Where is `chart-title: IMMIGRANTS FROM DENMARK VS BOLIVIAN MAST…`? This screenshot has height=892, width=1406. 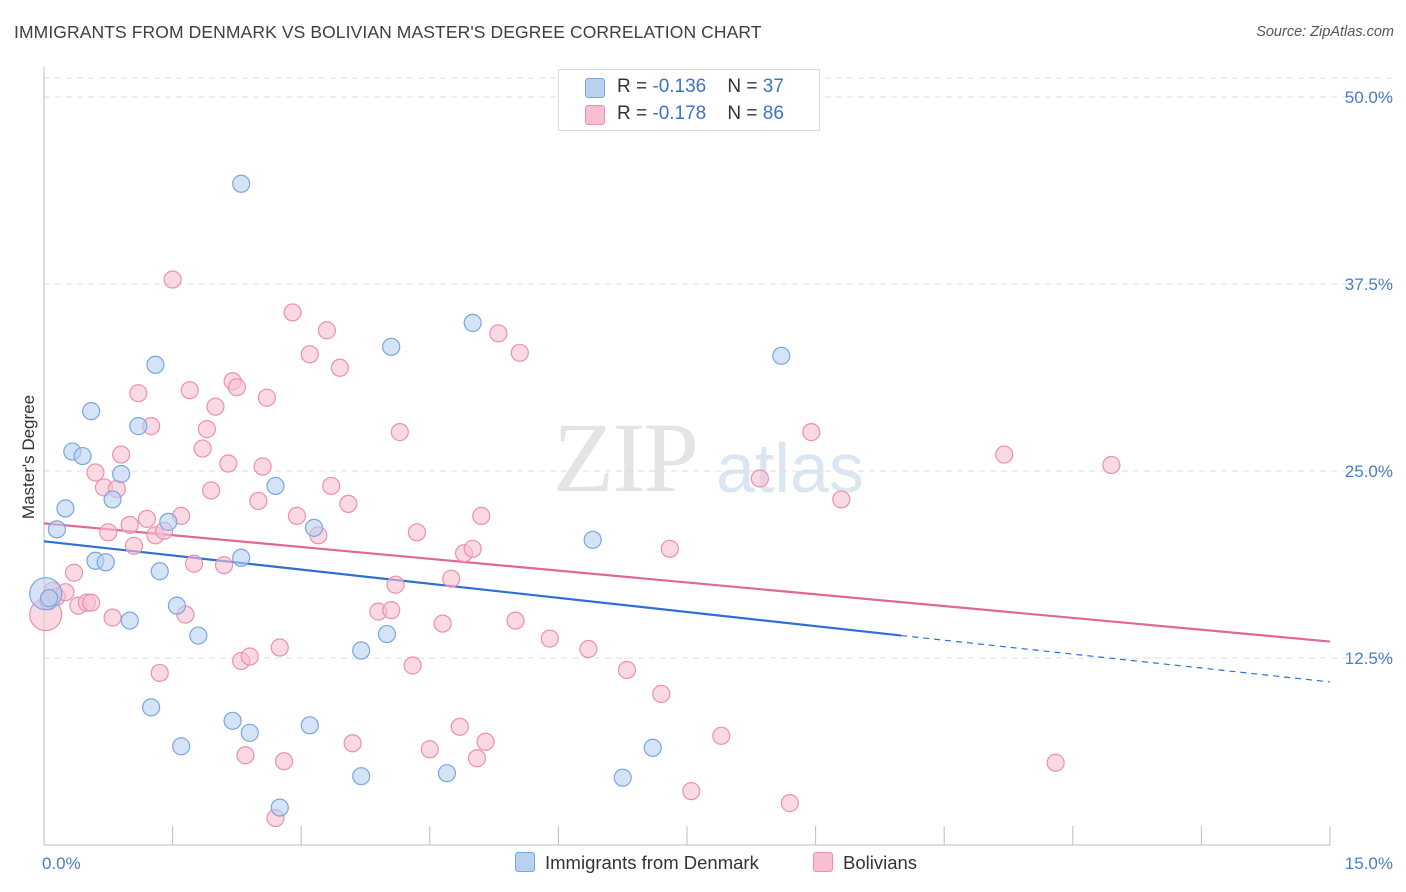
chart-title: IMMIGRANTS FROM DENMARK VS BOLIVIAN MAST… is located at coordinates (388, 32).